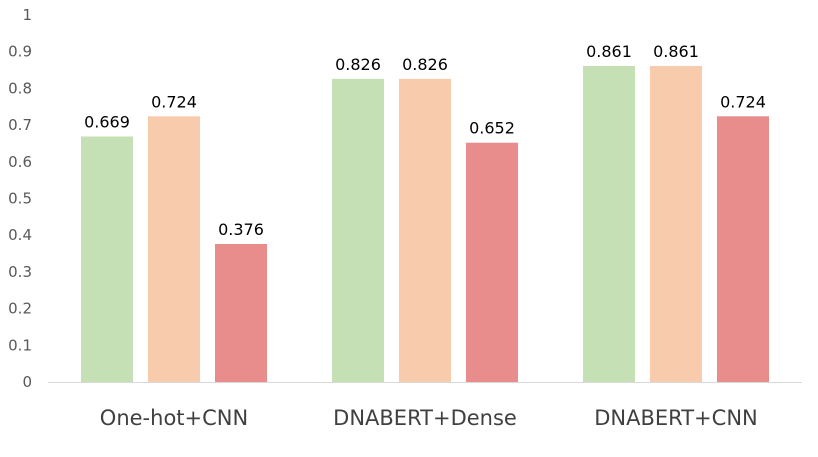  What do you see at coordinates (20, 272) in the screenshot?
I see `y-tick-label: 0.3` at bounding box center [20, 272].